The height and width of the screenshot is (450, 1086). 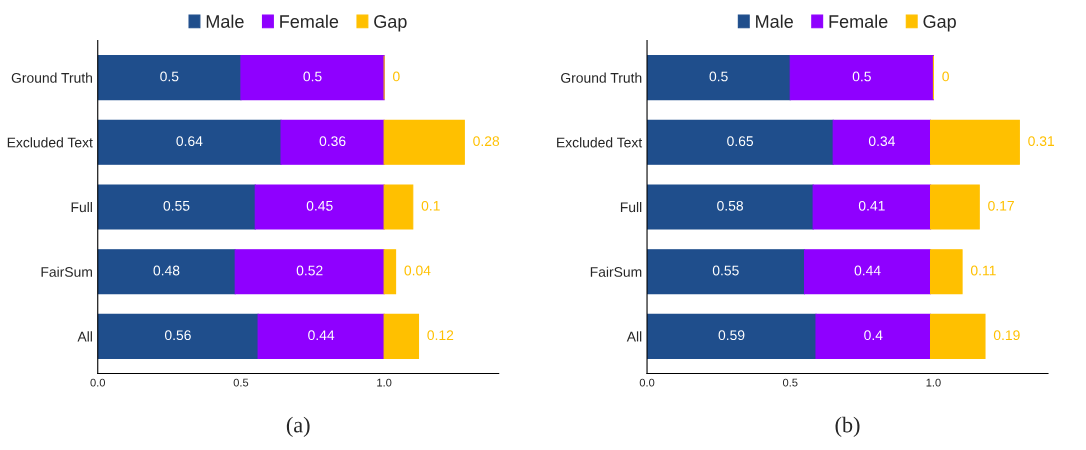 I want to click on data-label: 0.64, so click(x=189, y=141).